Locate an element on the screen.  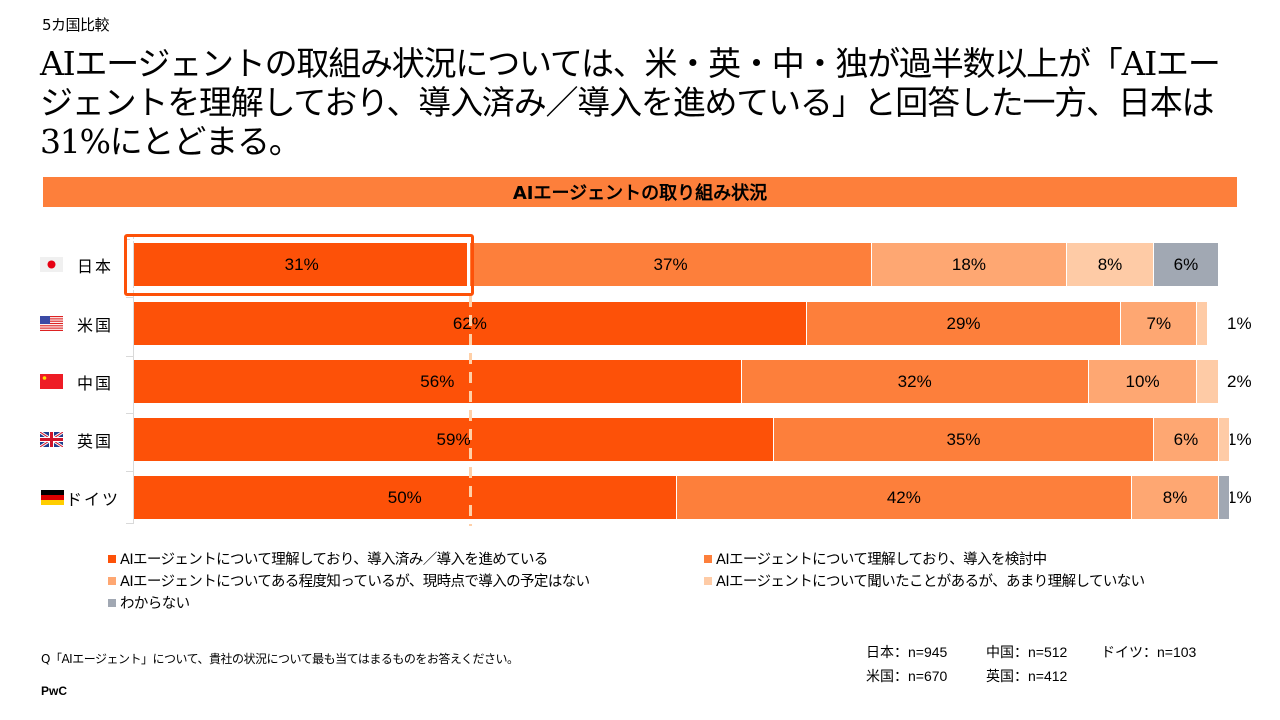
data-label: 32% is located at coordinates (914, 381).